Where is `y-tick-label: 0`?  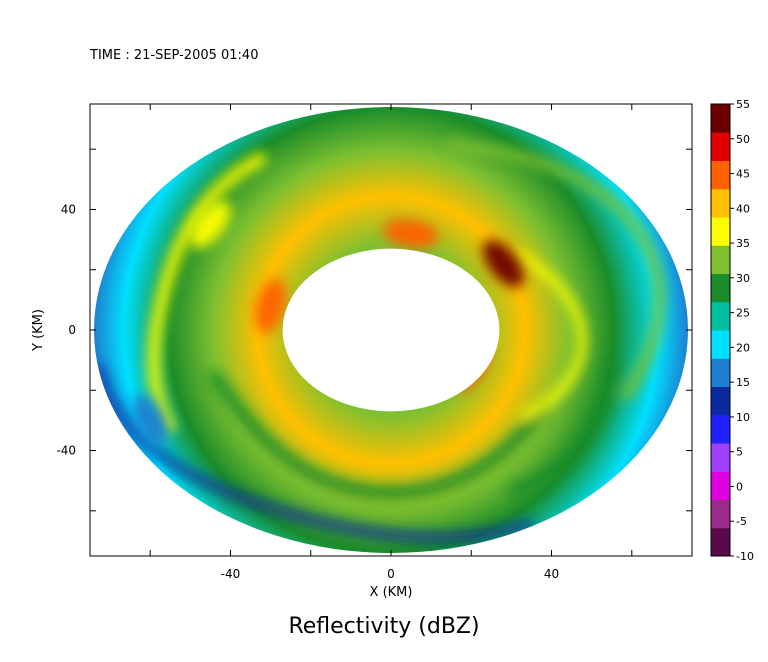
y-tick-label: 0 is located at coordinates (72, 330).